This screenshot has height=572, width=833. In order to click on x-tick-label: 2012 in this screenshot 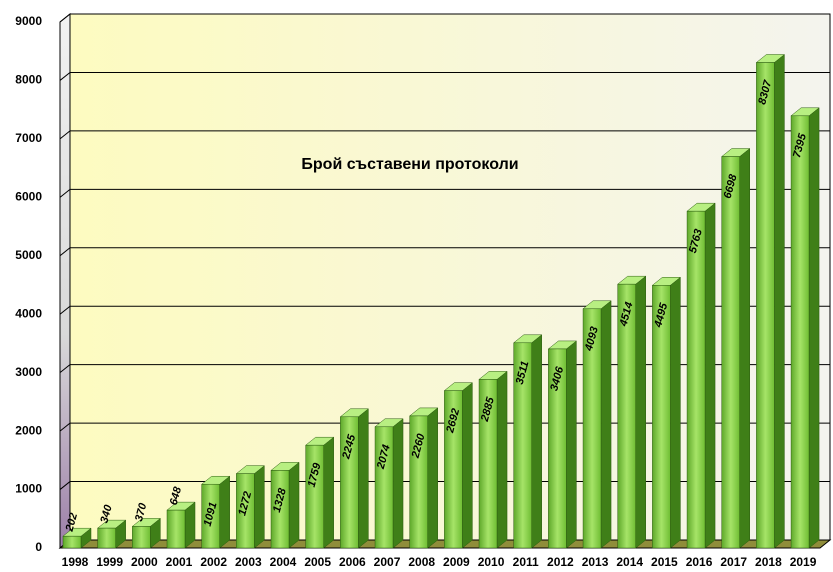, I will do `click(560, 562)`.